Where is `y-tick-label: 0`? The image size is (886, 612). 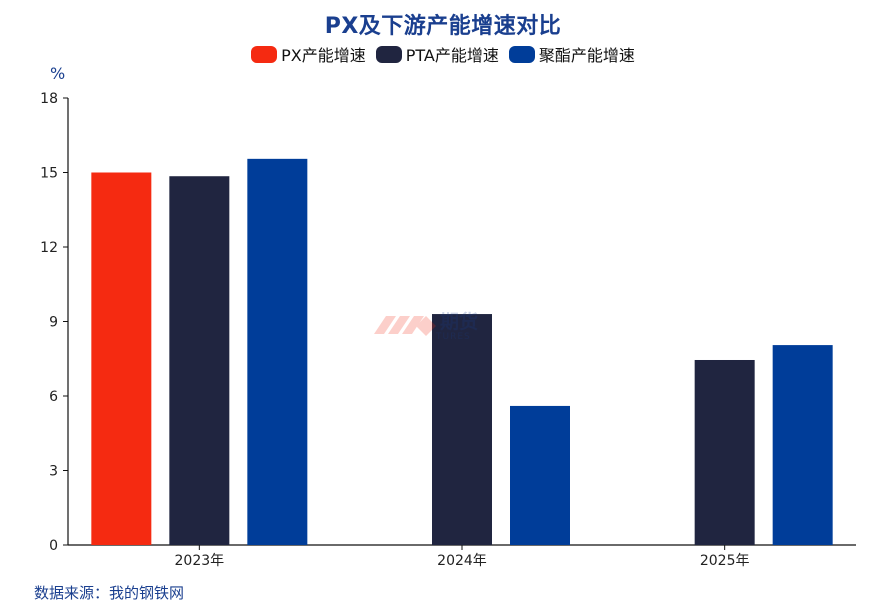 y-tick-label: 0 is located at coordinates (53, 546).